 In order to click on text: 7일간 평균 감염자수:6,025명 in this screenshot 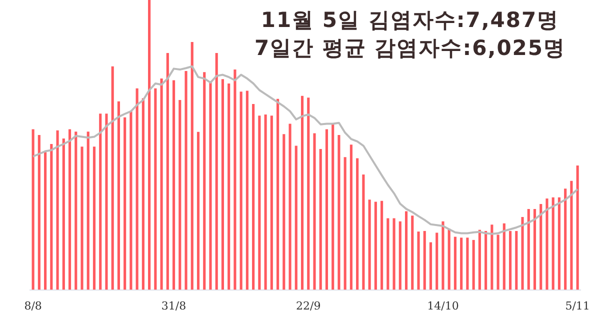, I will do `click(410, 48)`.